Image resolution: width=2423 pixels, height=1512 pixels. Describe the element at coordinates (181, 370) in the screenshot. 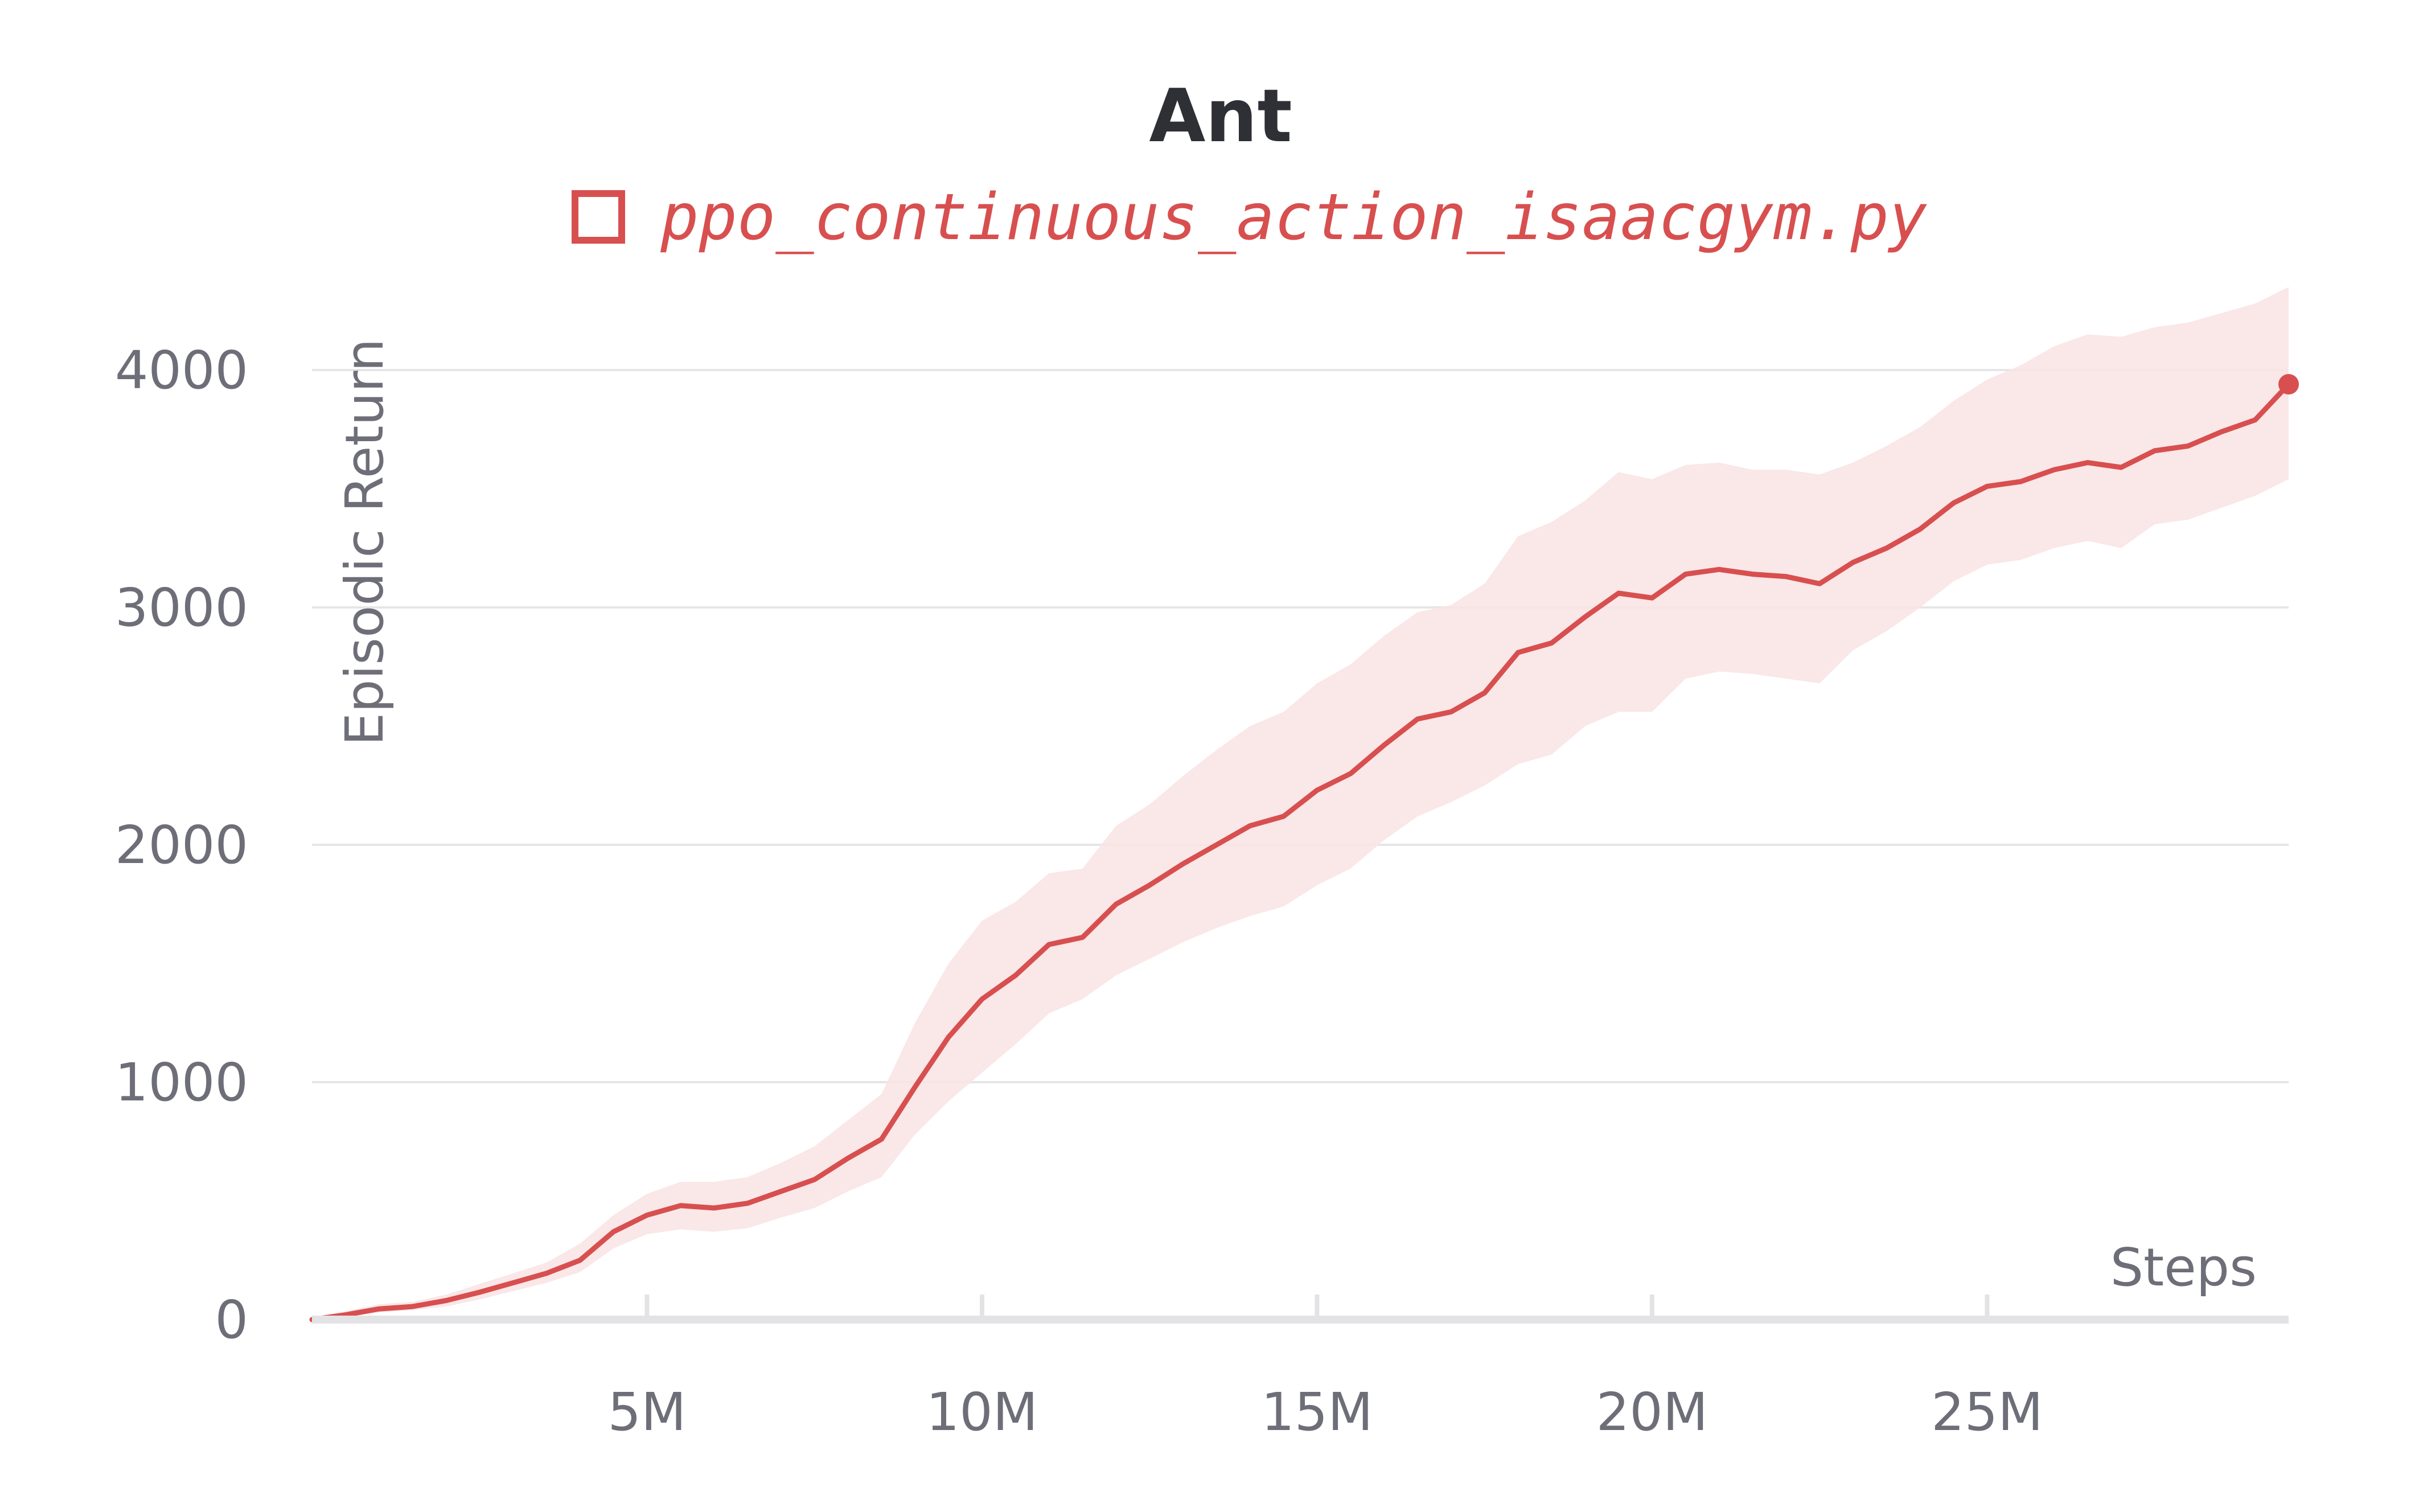

I see `y-tick-label: 4000` at that location.